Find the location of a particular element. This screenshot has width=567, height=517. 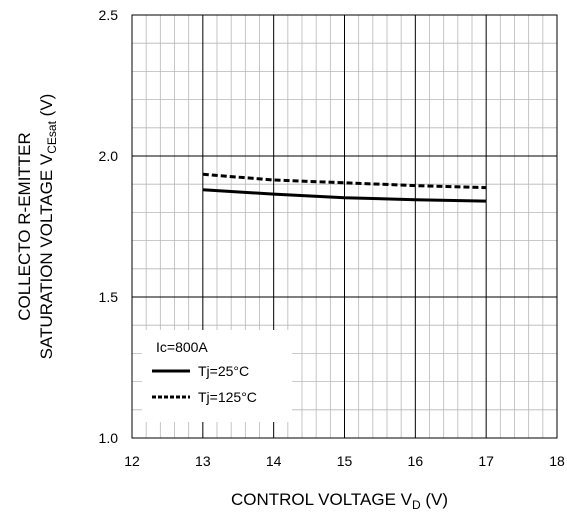

legend: Ic=800A Tj=25°C Tj=125°C is located at coordinates (217, 376).